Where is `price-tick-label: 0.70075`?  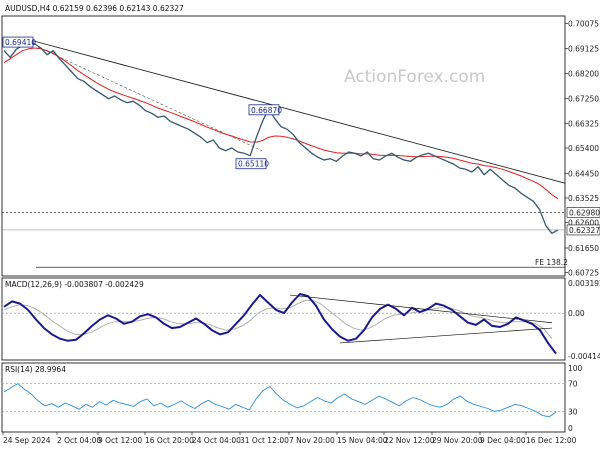
price-tick-label: 0.70075 is located at coordinates (583, 23).